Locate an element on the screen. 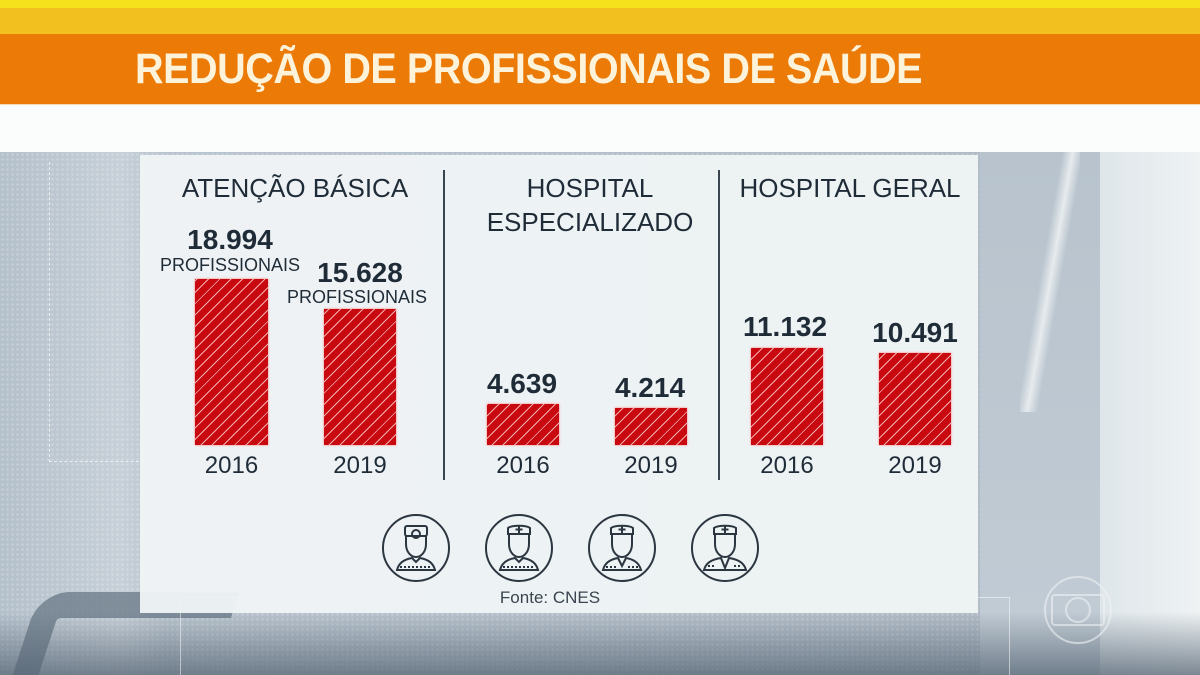  panel-title-line1: HOSPITAL is located at coordinates (590, 188).